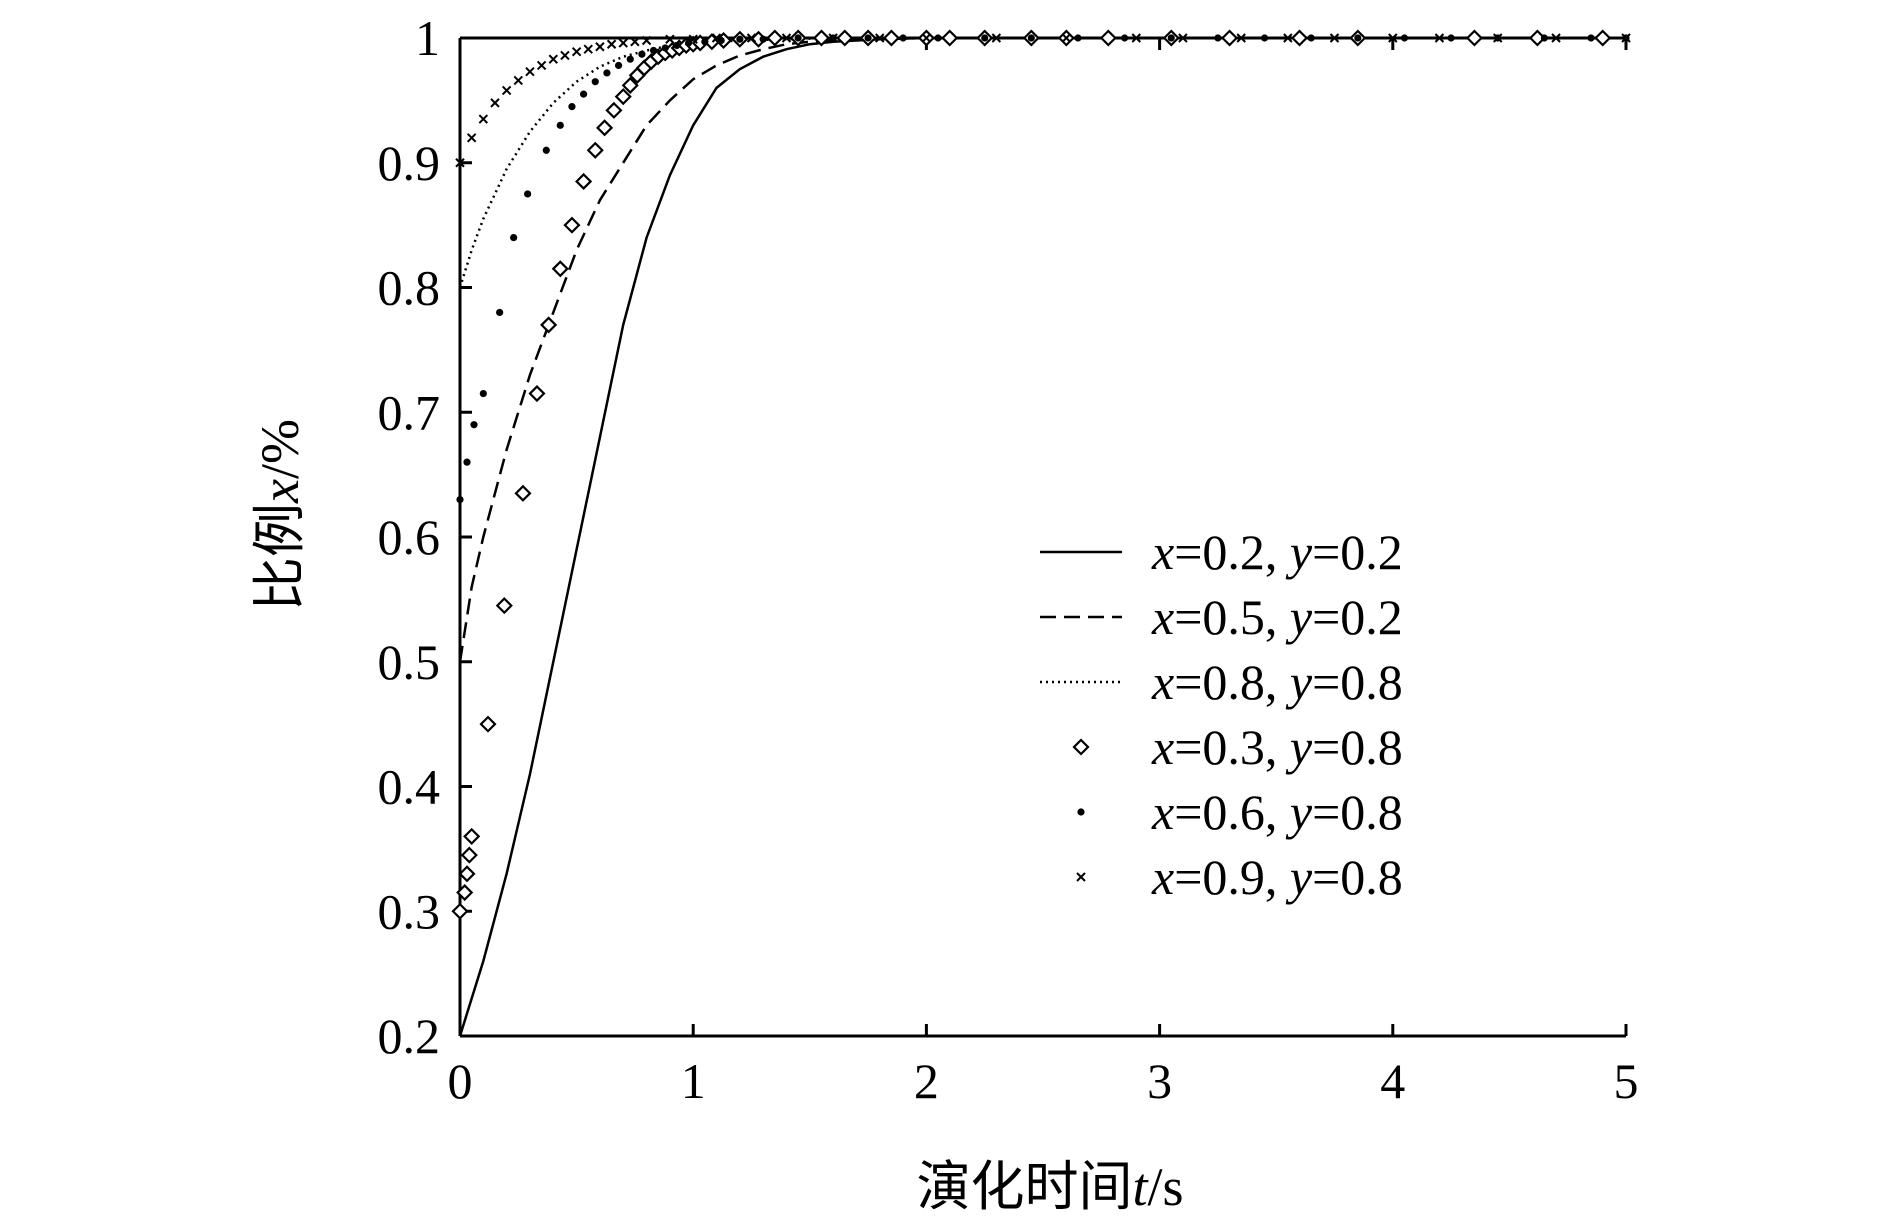  I want to click on y-tick-label: 0.2, so click(409, 1036).